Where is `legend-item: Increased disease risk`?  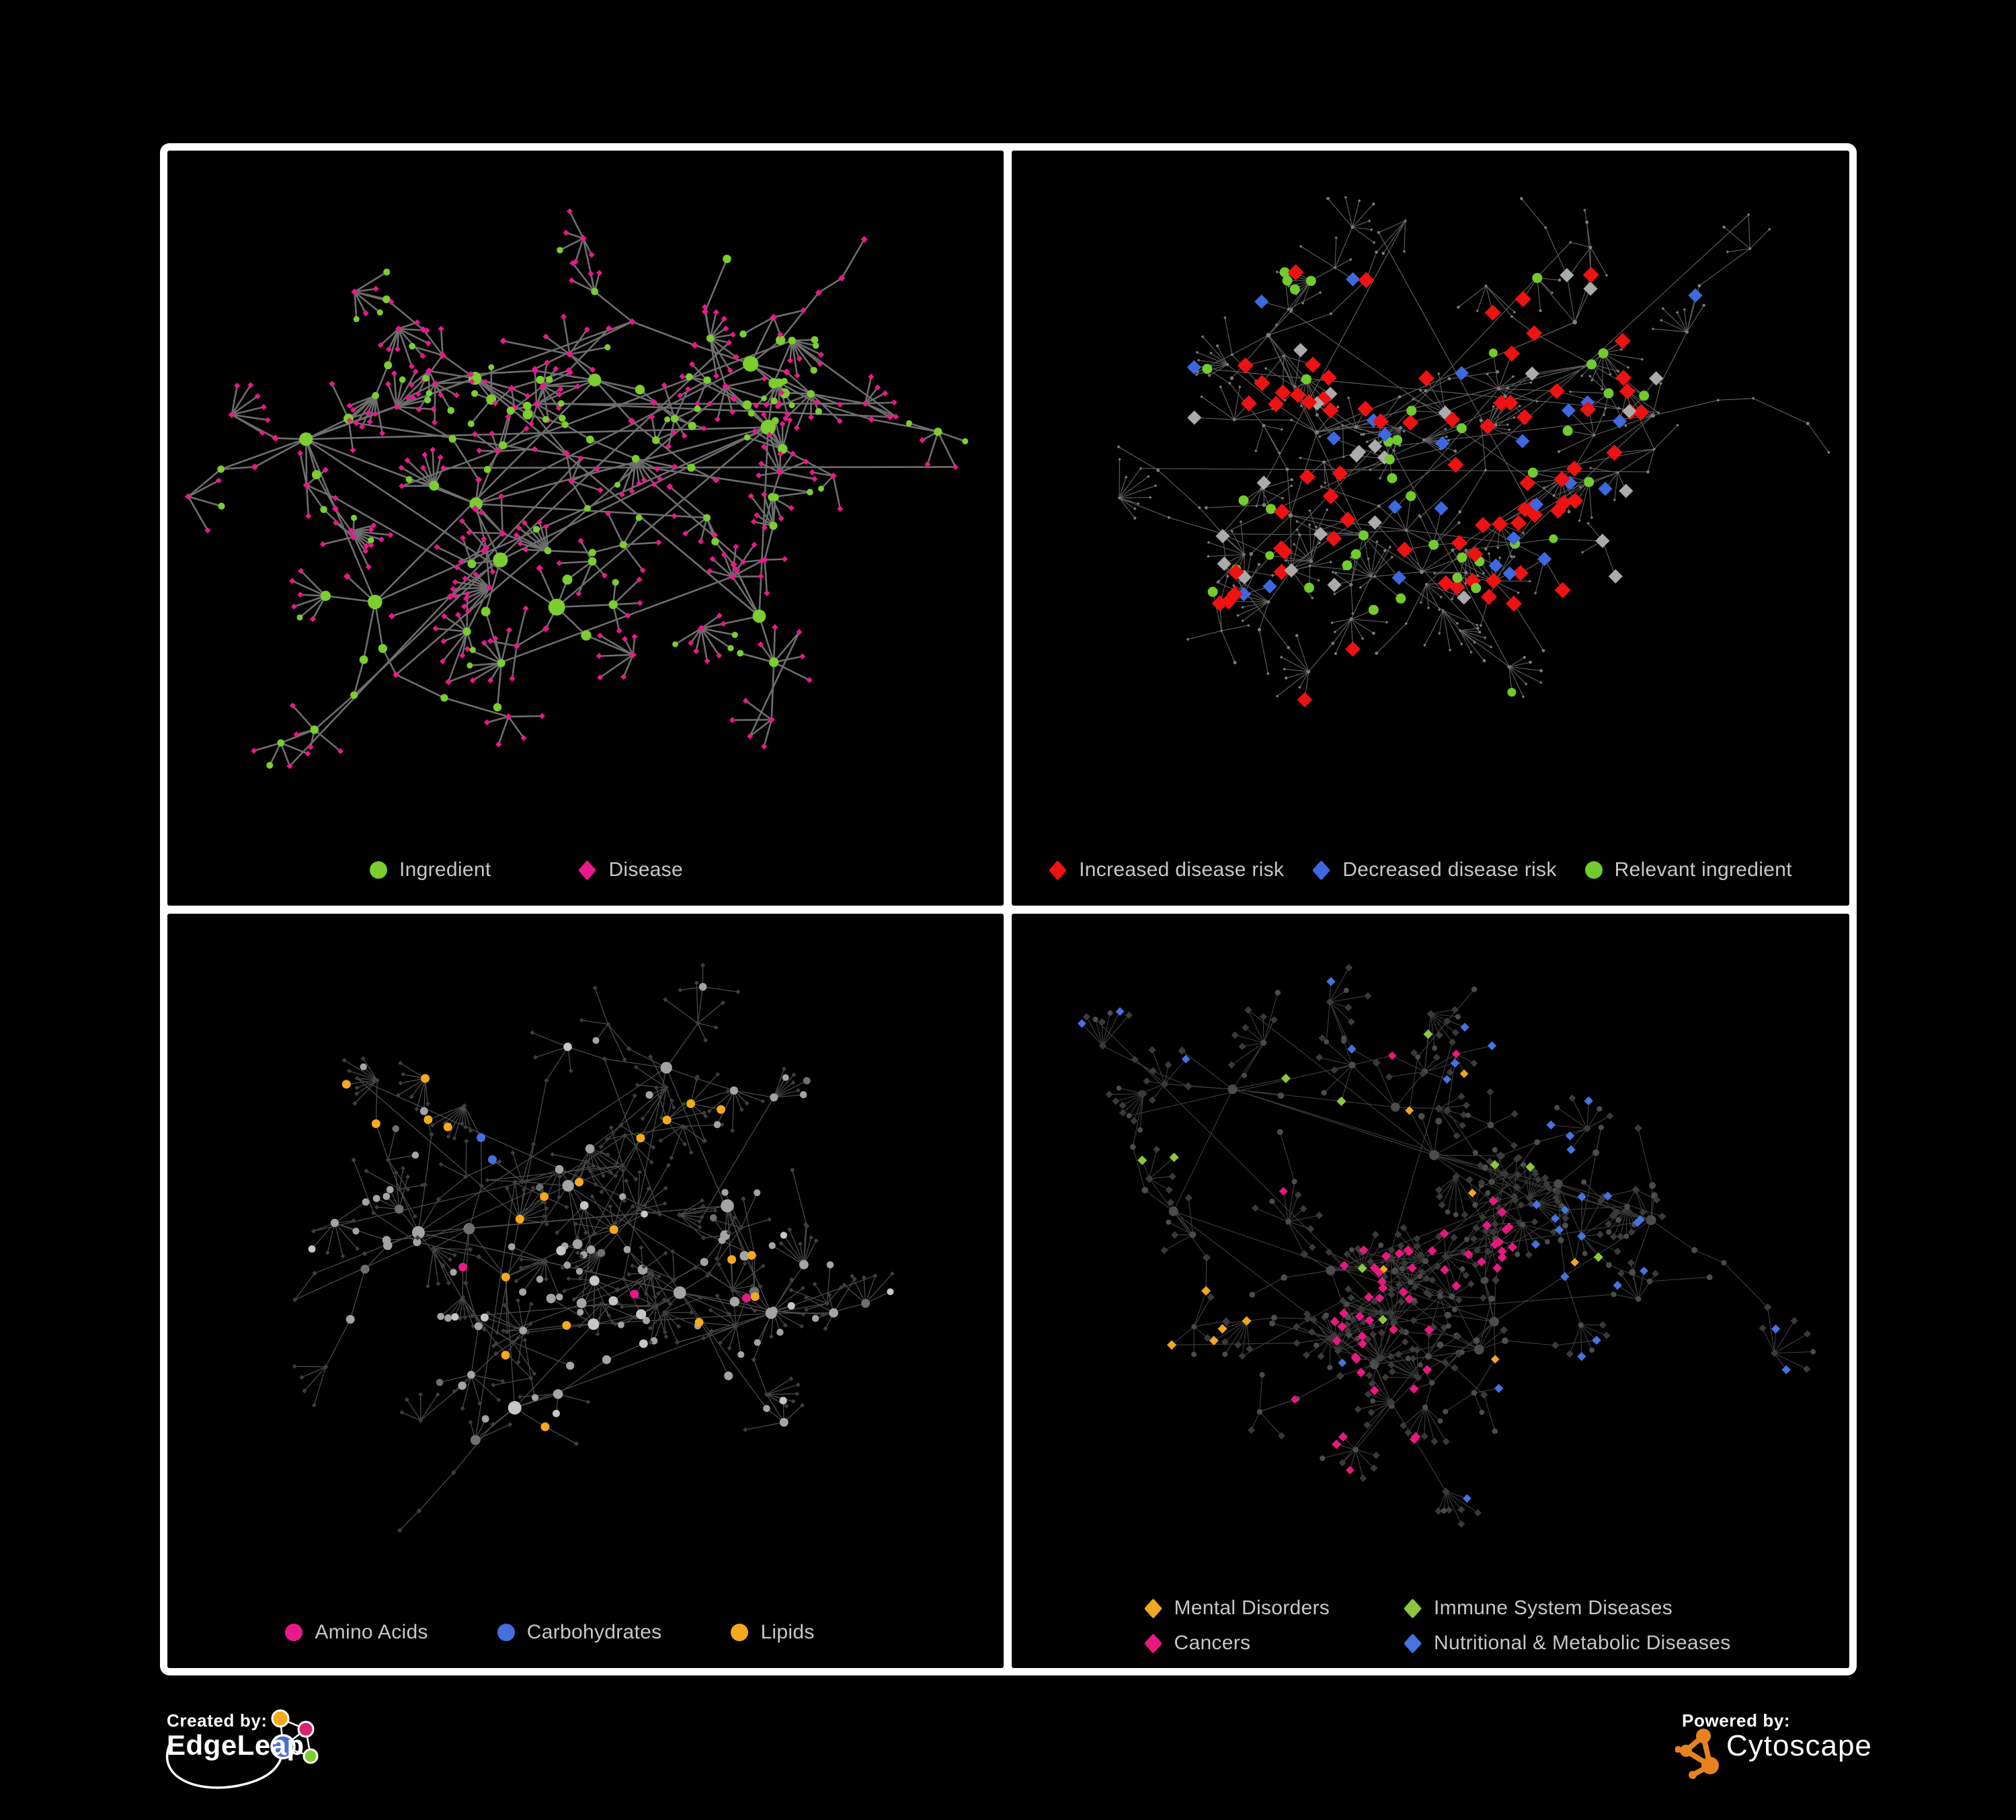 legend-item: Increased disease risk is located at coordinates (1166, 870).